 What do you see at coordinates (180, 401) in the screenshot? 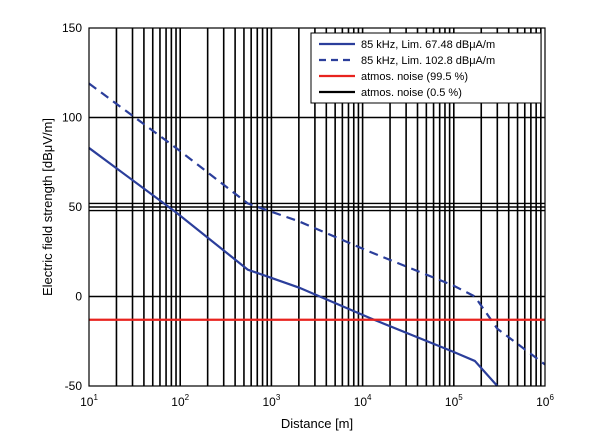
I see `x-tick-label: 10²` at bounding box center [180, 401].